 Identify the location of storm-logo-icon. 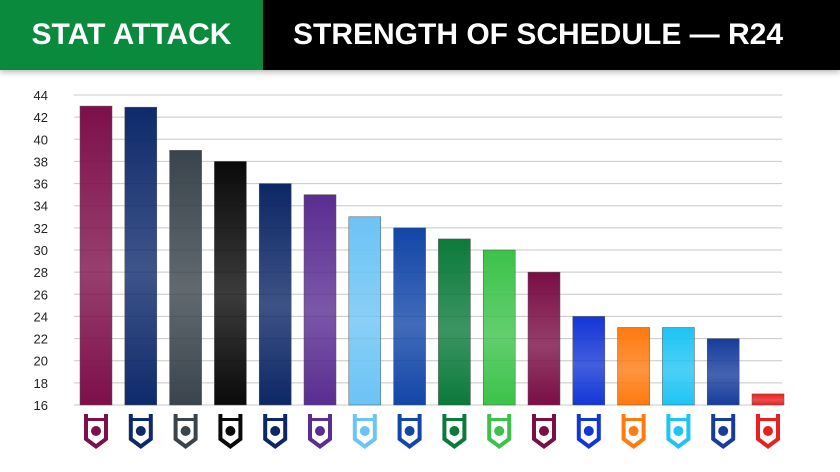
(320, 431).